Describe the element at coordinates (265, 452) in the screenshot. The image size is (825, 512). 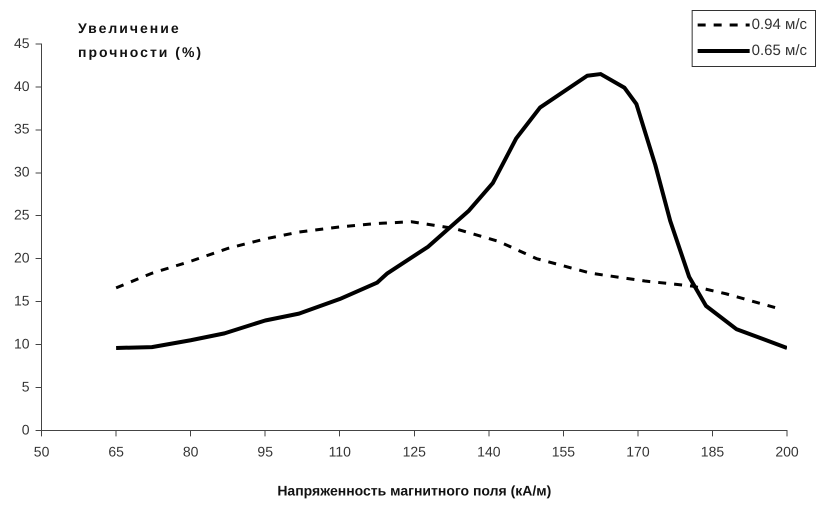
I see `x-tick-label: 95` at that location.